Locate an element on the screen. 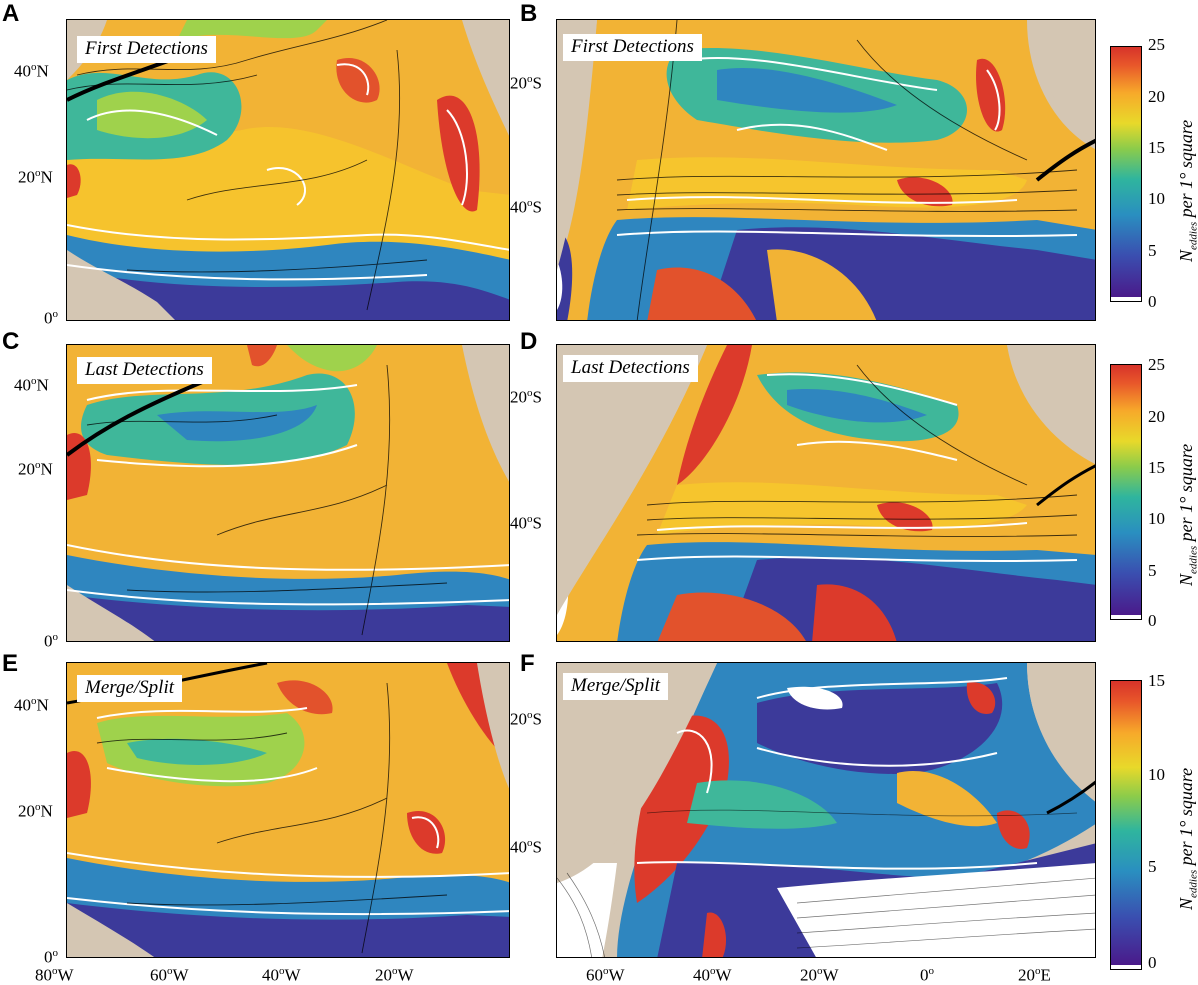 This screenshot has height=985, width=1198. colorbar-1-tick-25: 25 is located at coordinates (1156, 44).